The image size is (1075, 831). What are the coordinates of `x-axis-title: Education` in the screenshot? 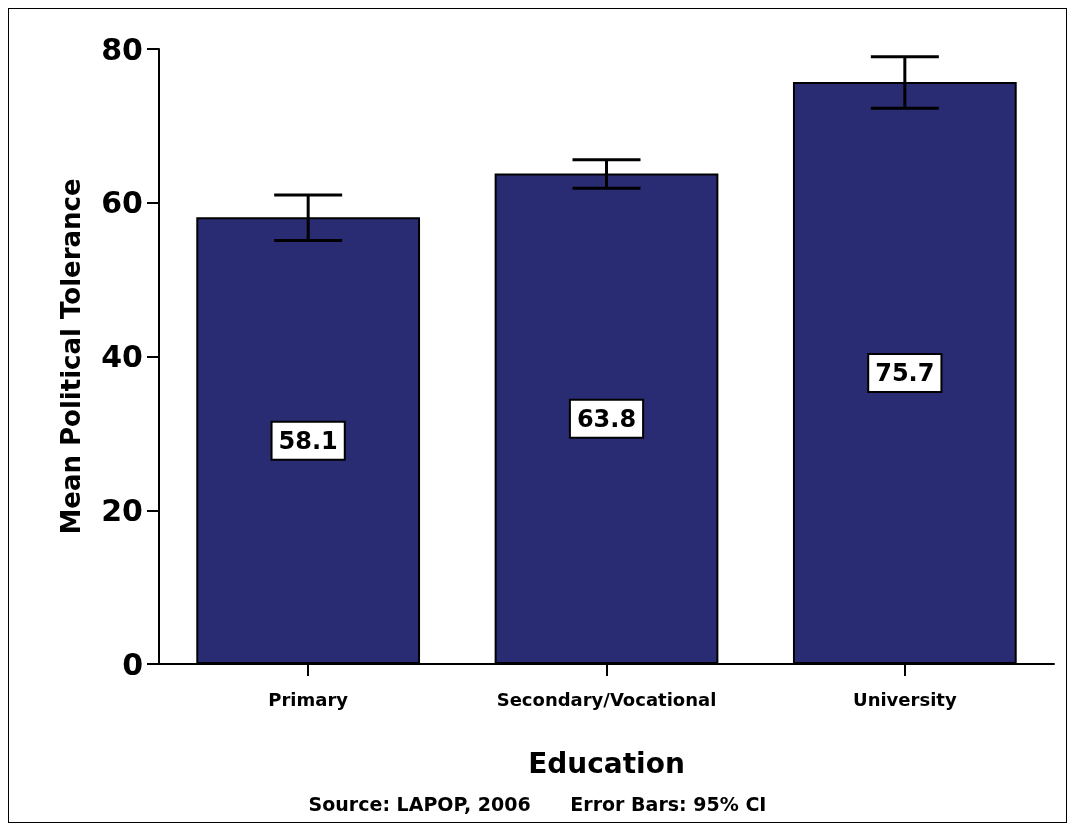 It's located at (606, 763).